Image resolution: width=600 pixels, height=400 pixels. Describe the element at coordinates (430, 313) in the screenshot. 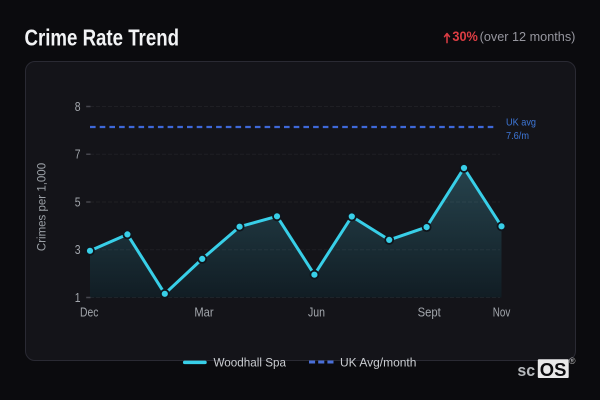

I see `svg-text: Sept` at that location.